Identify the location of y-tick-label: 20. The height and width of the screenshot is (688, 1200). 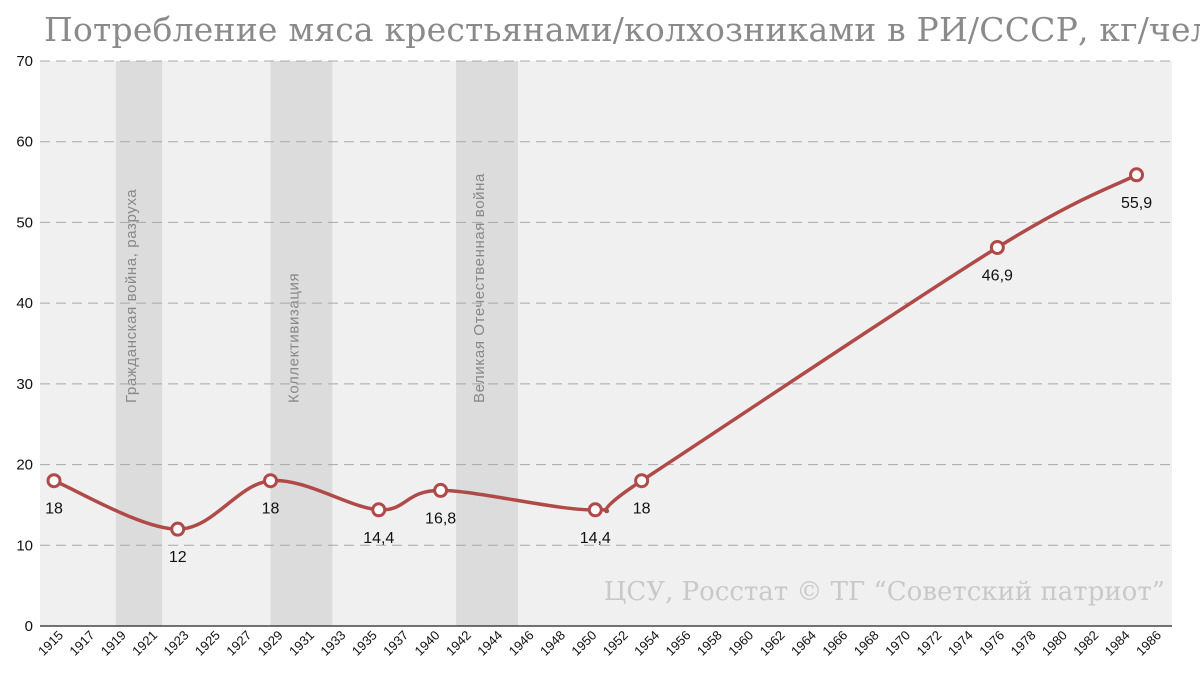
(24, 465).